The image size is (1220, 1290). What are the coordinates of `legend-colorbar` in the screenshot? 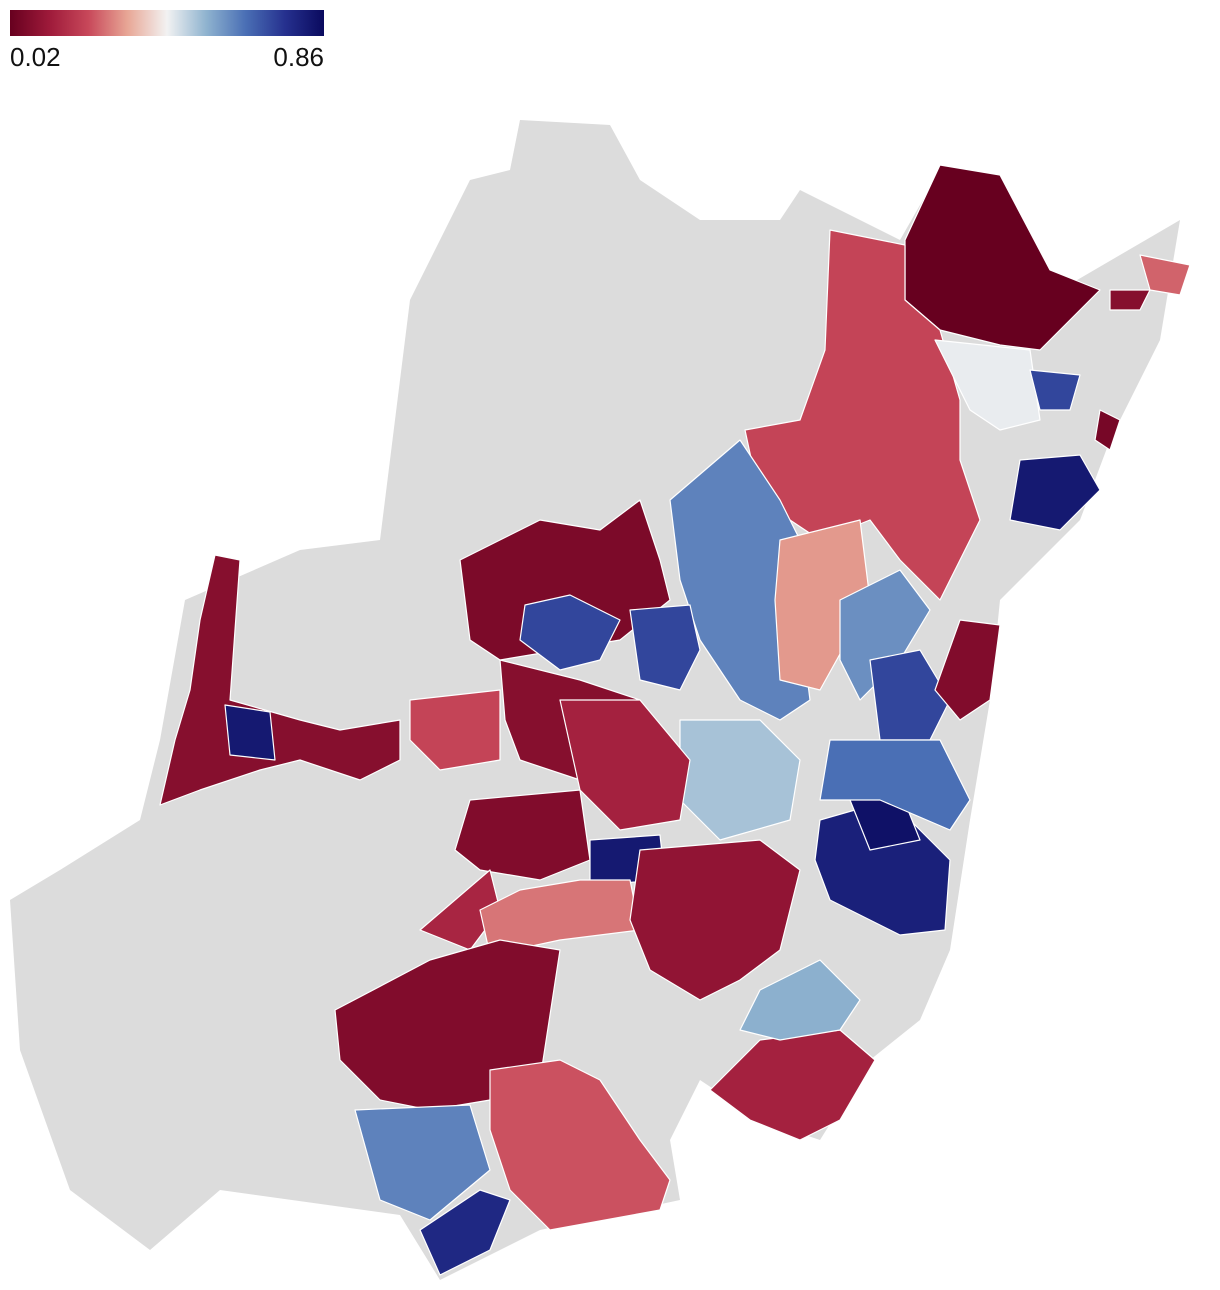 It's located at (167, 23).